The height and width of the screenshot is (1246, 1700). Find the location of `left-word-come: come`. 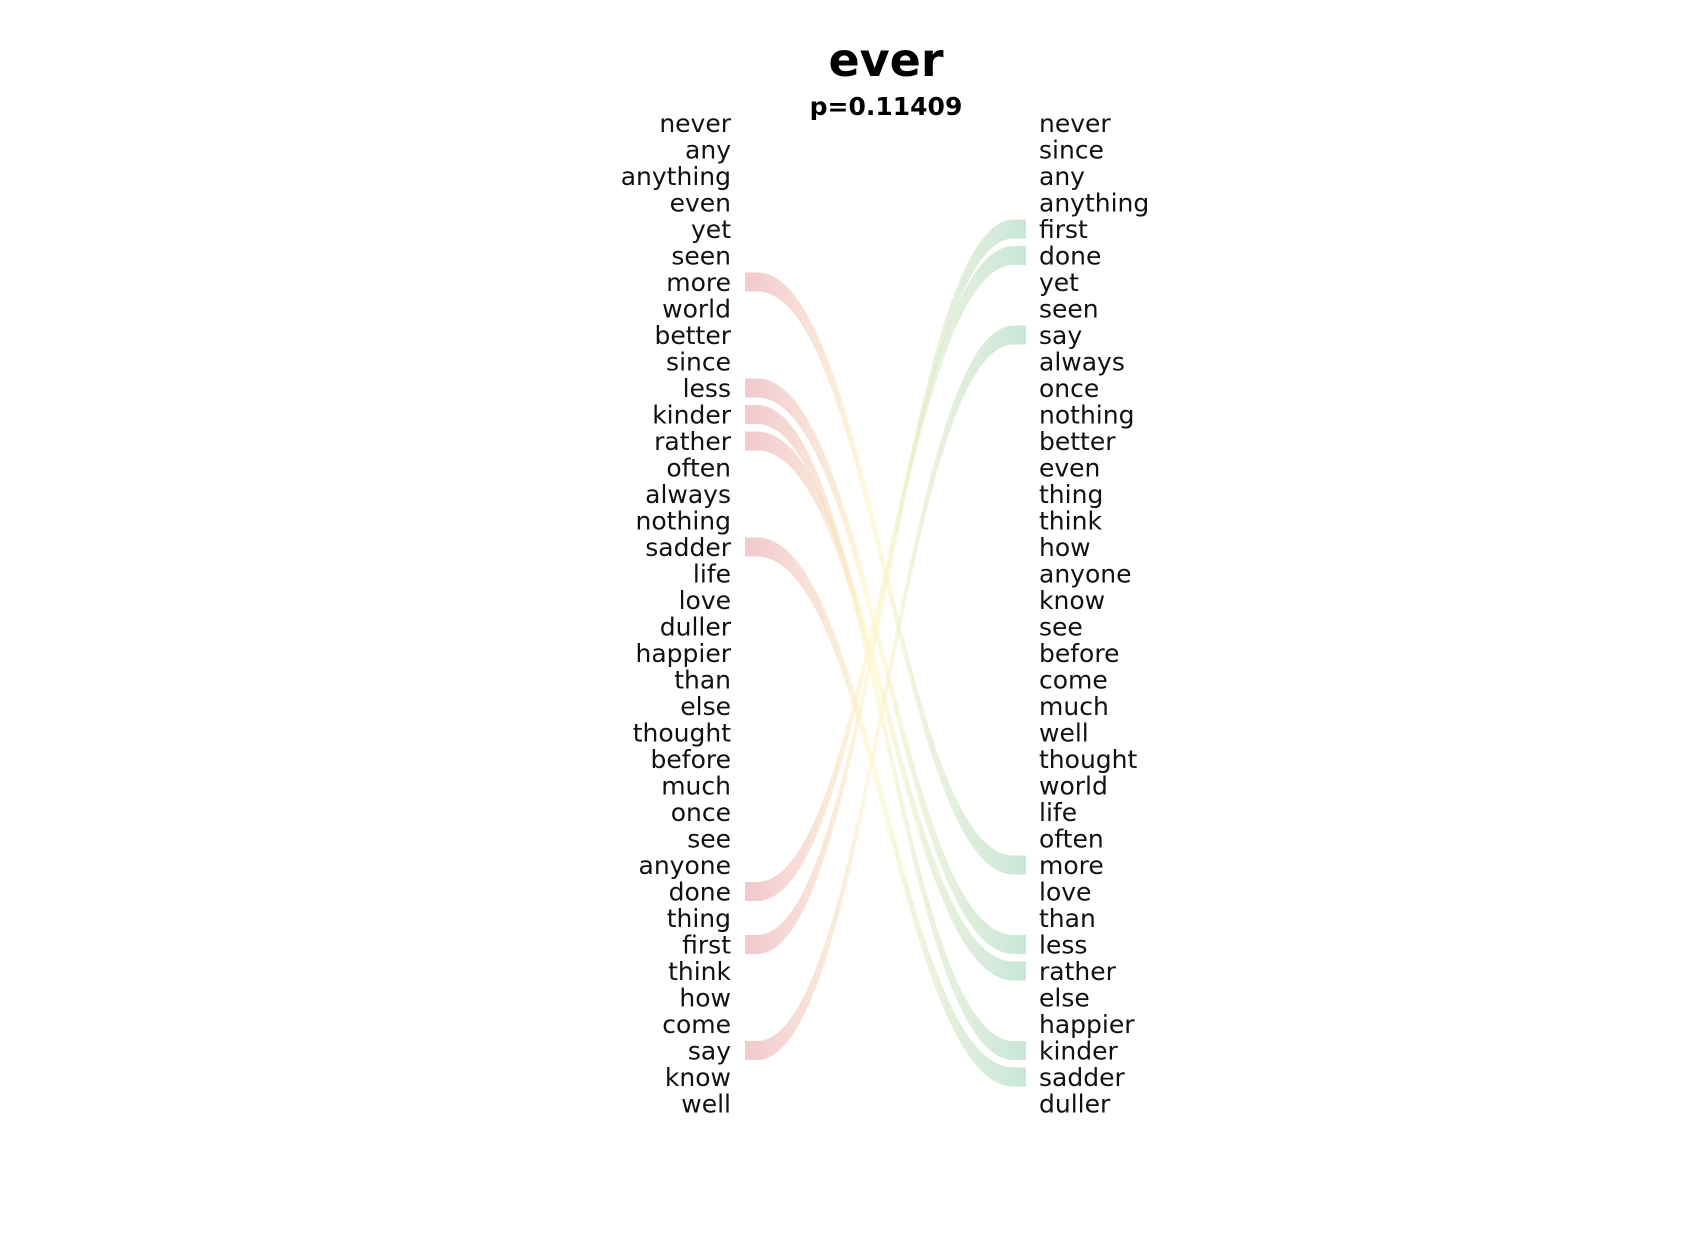

left-word-come: come is located at coordinates (696, 1024).